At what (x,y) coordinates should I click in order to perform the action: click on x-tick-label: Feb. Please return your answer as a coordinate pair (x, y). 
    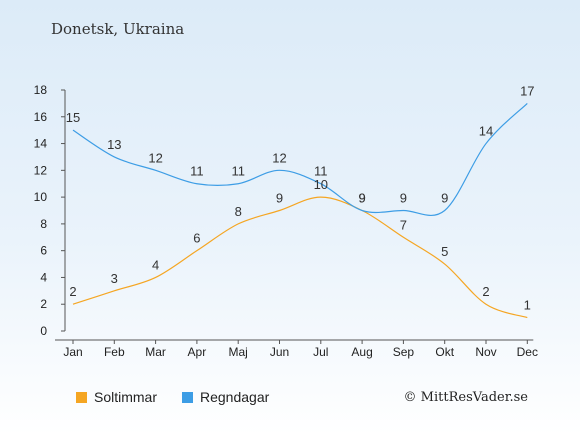
    Looking at the image, I should click on (114, 352).